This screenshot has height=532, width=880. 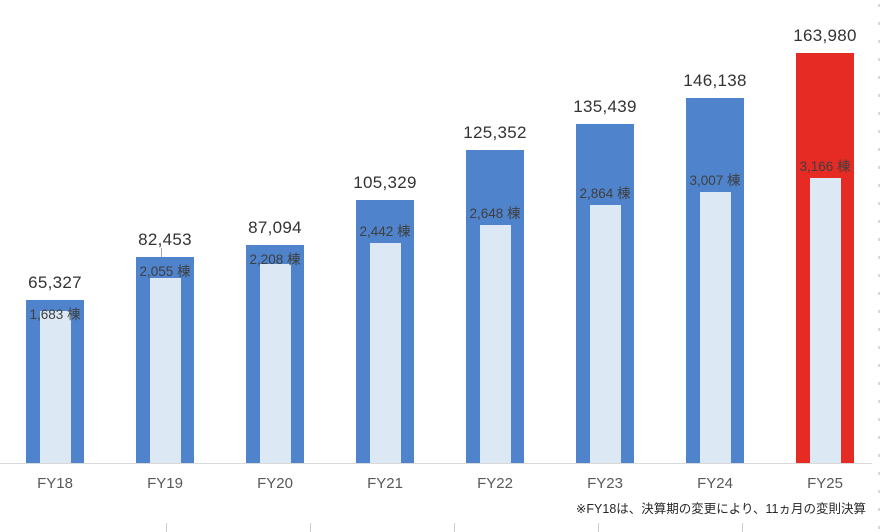 I want to click on footnote: ※FY18は、決算期の変更により、11ヵ月の変則決算, so click(x=720, y=509).